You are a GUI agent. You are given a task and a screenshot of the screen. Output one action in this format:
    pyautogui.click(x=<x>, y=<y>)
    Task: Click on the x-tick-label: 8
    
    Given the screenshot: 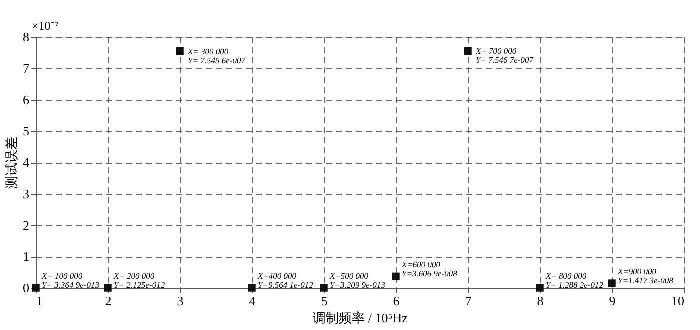 What is the action you would take?
    pyautogui.click(x=540, y=301)
    